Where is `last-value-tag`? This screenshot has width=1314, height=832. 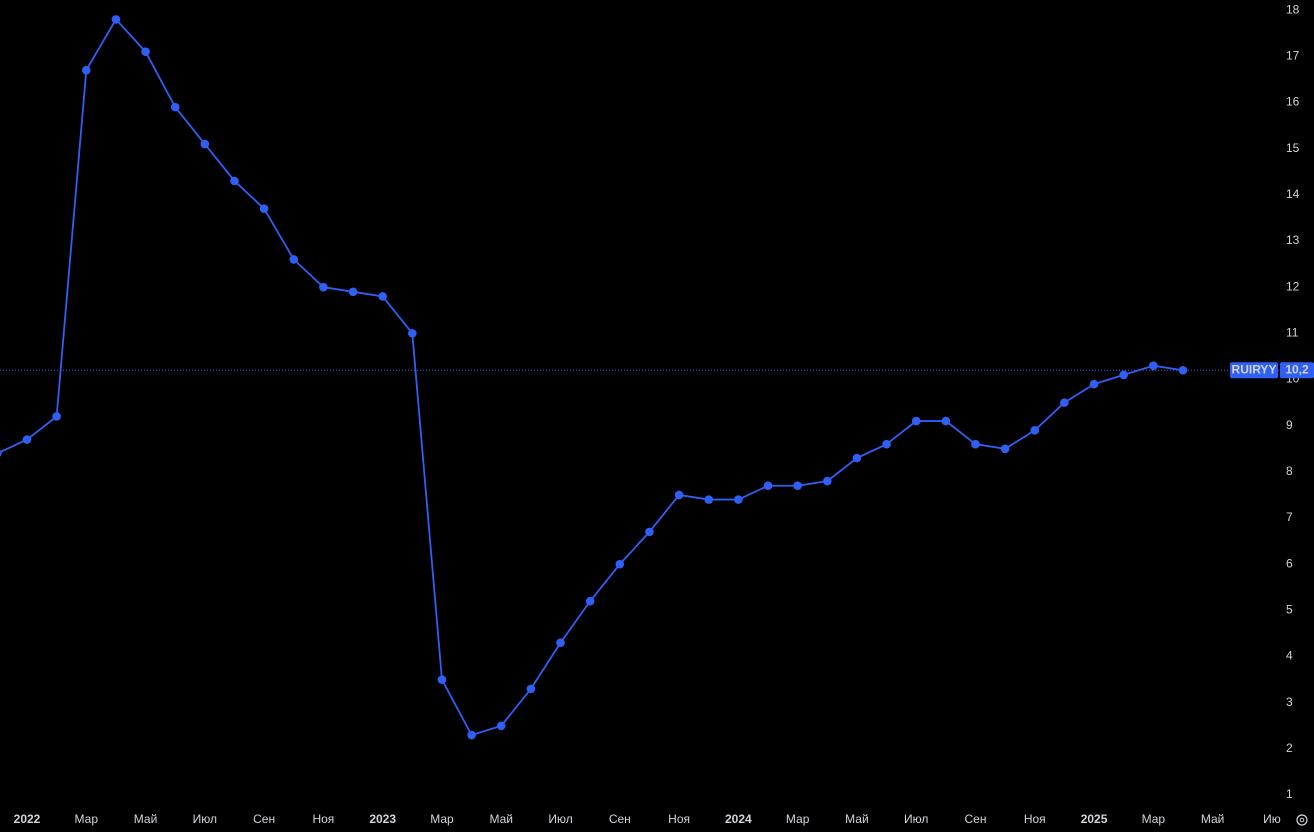 last-value-tag is located at coordinates (1297, 370).